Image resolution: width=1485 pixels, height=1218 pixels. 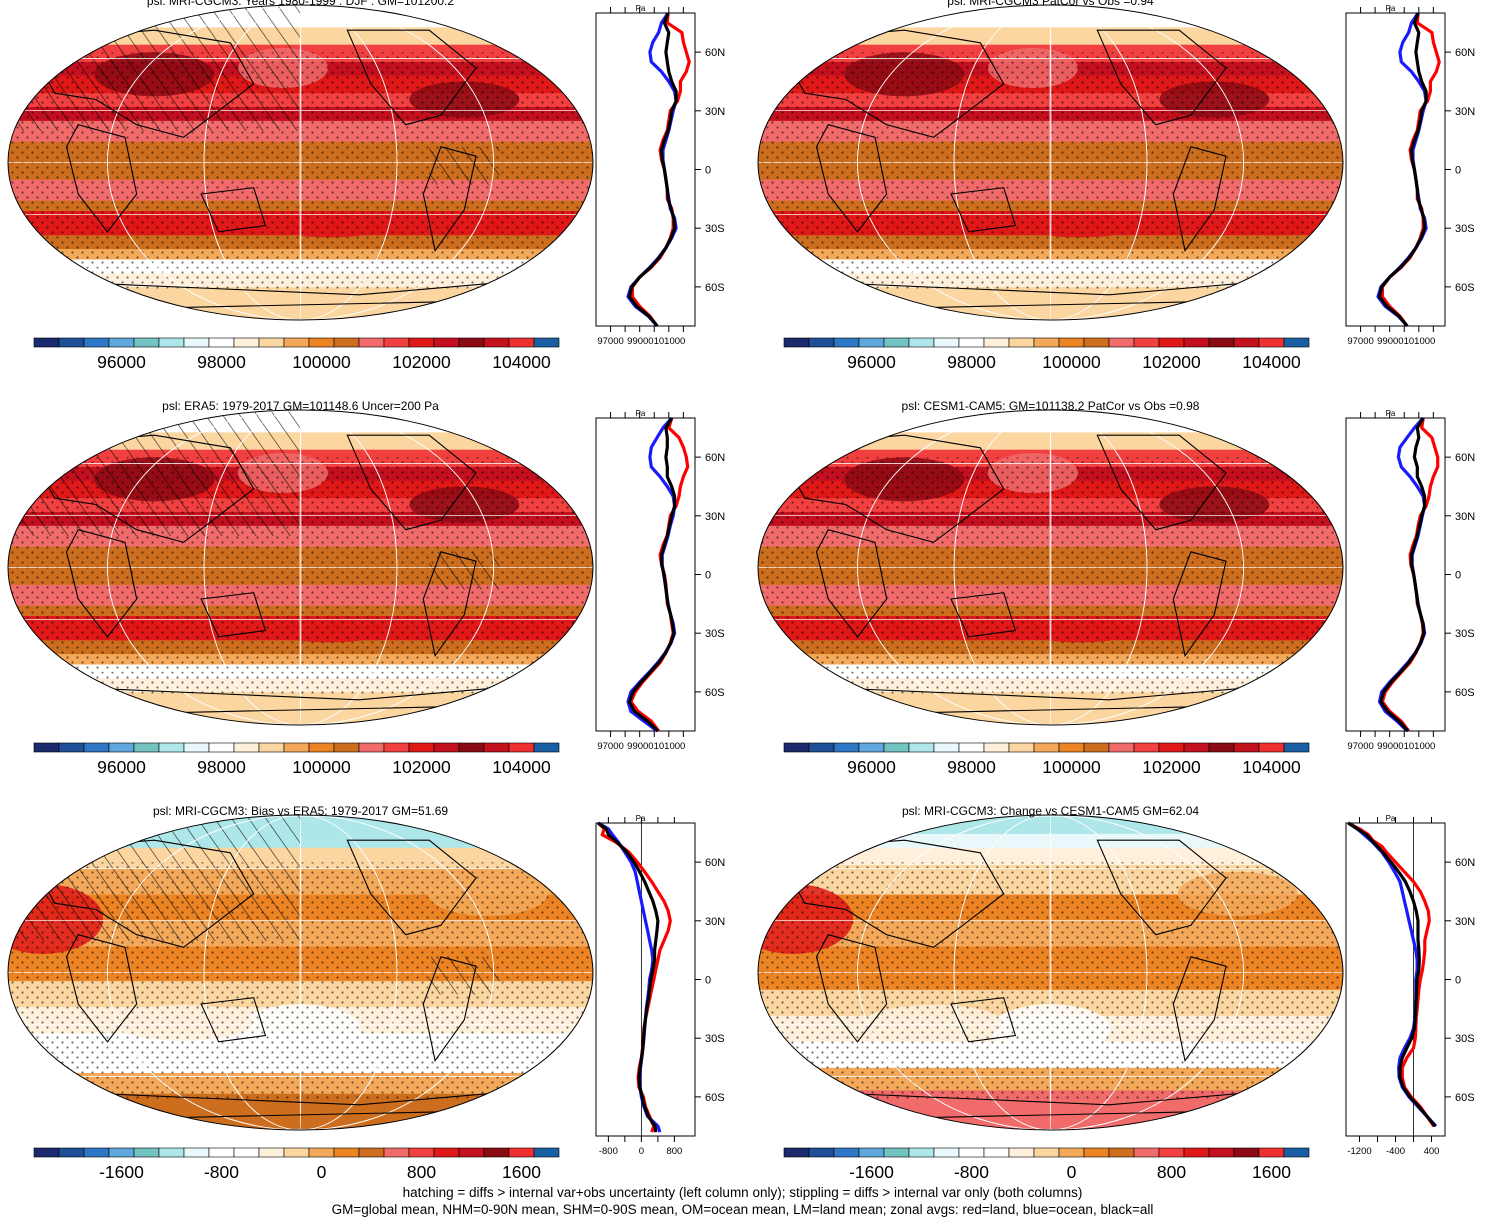 I want to click on colorbar-label: 100000, so click(x=321, y=767).